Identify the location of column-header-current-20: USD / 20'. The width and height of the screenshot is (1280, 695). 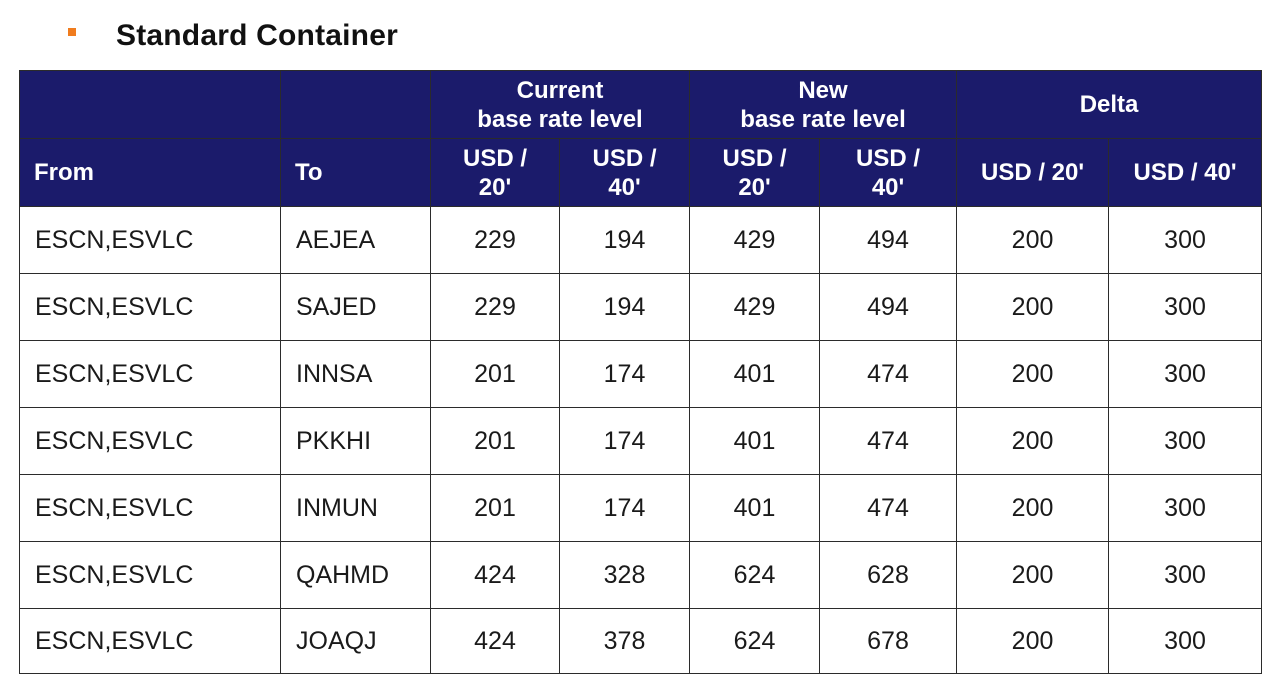
(495, 172).